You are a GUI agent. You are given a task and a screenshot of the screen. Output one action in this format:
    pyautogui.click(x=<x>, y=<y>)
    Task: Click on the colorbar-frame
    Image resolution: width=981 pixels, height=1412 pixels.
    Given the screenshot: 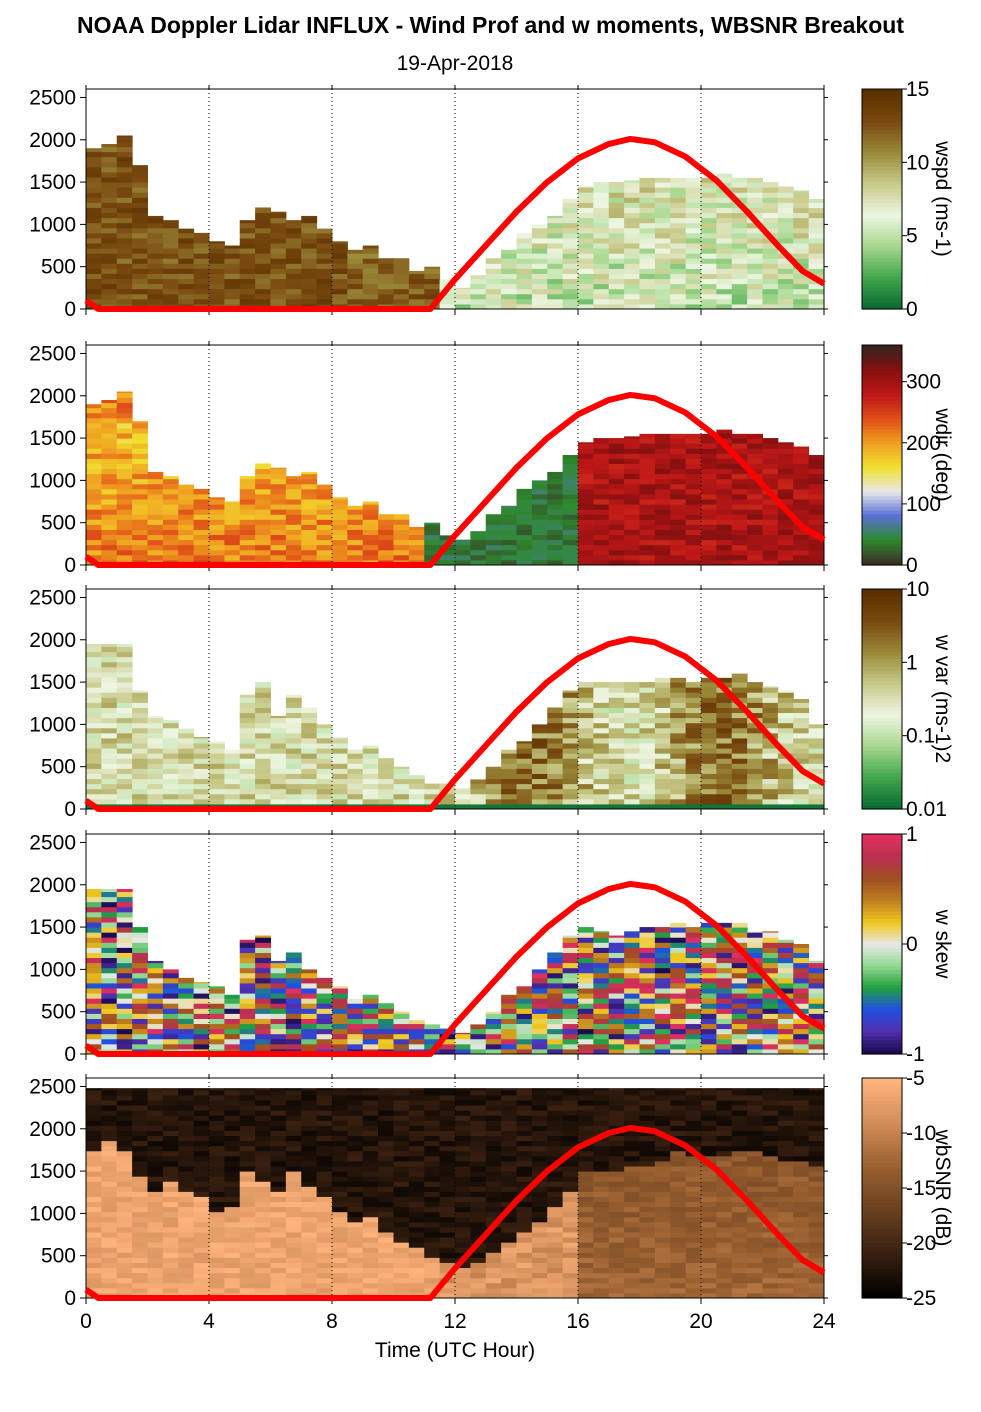 What is the action you would take?
    pyautogui.click(x=882, y=455)
    